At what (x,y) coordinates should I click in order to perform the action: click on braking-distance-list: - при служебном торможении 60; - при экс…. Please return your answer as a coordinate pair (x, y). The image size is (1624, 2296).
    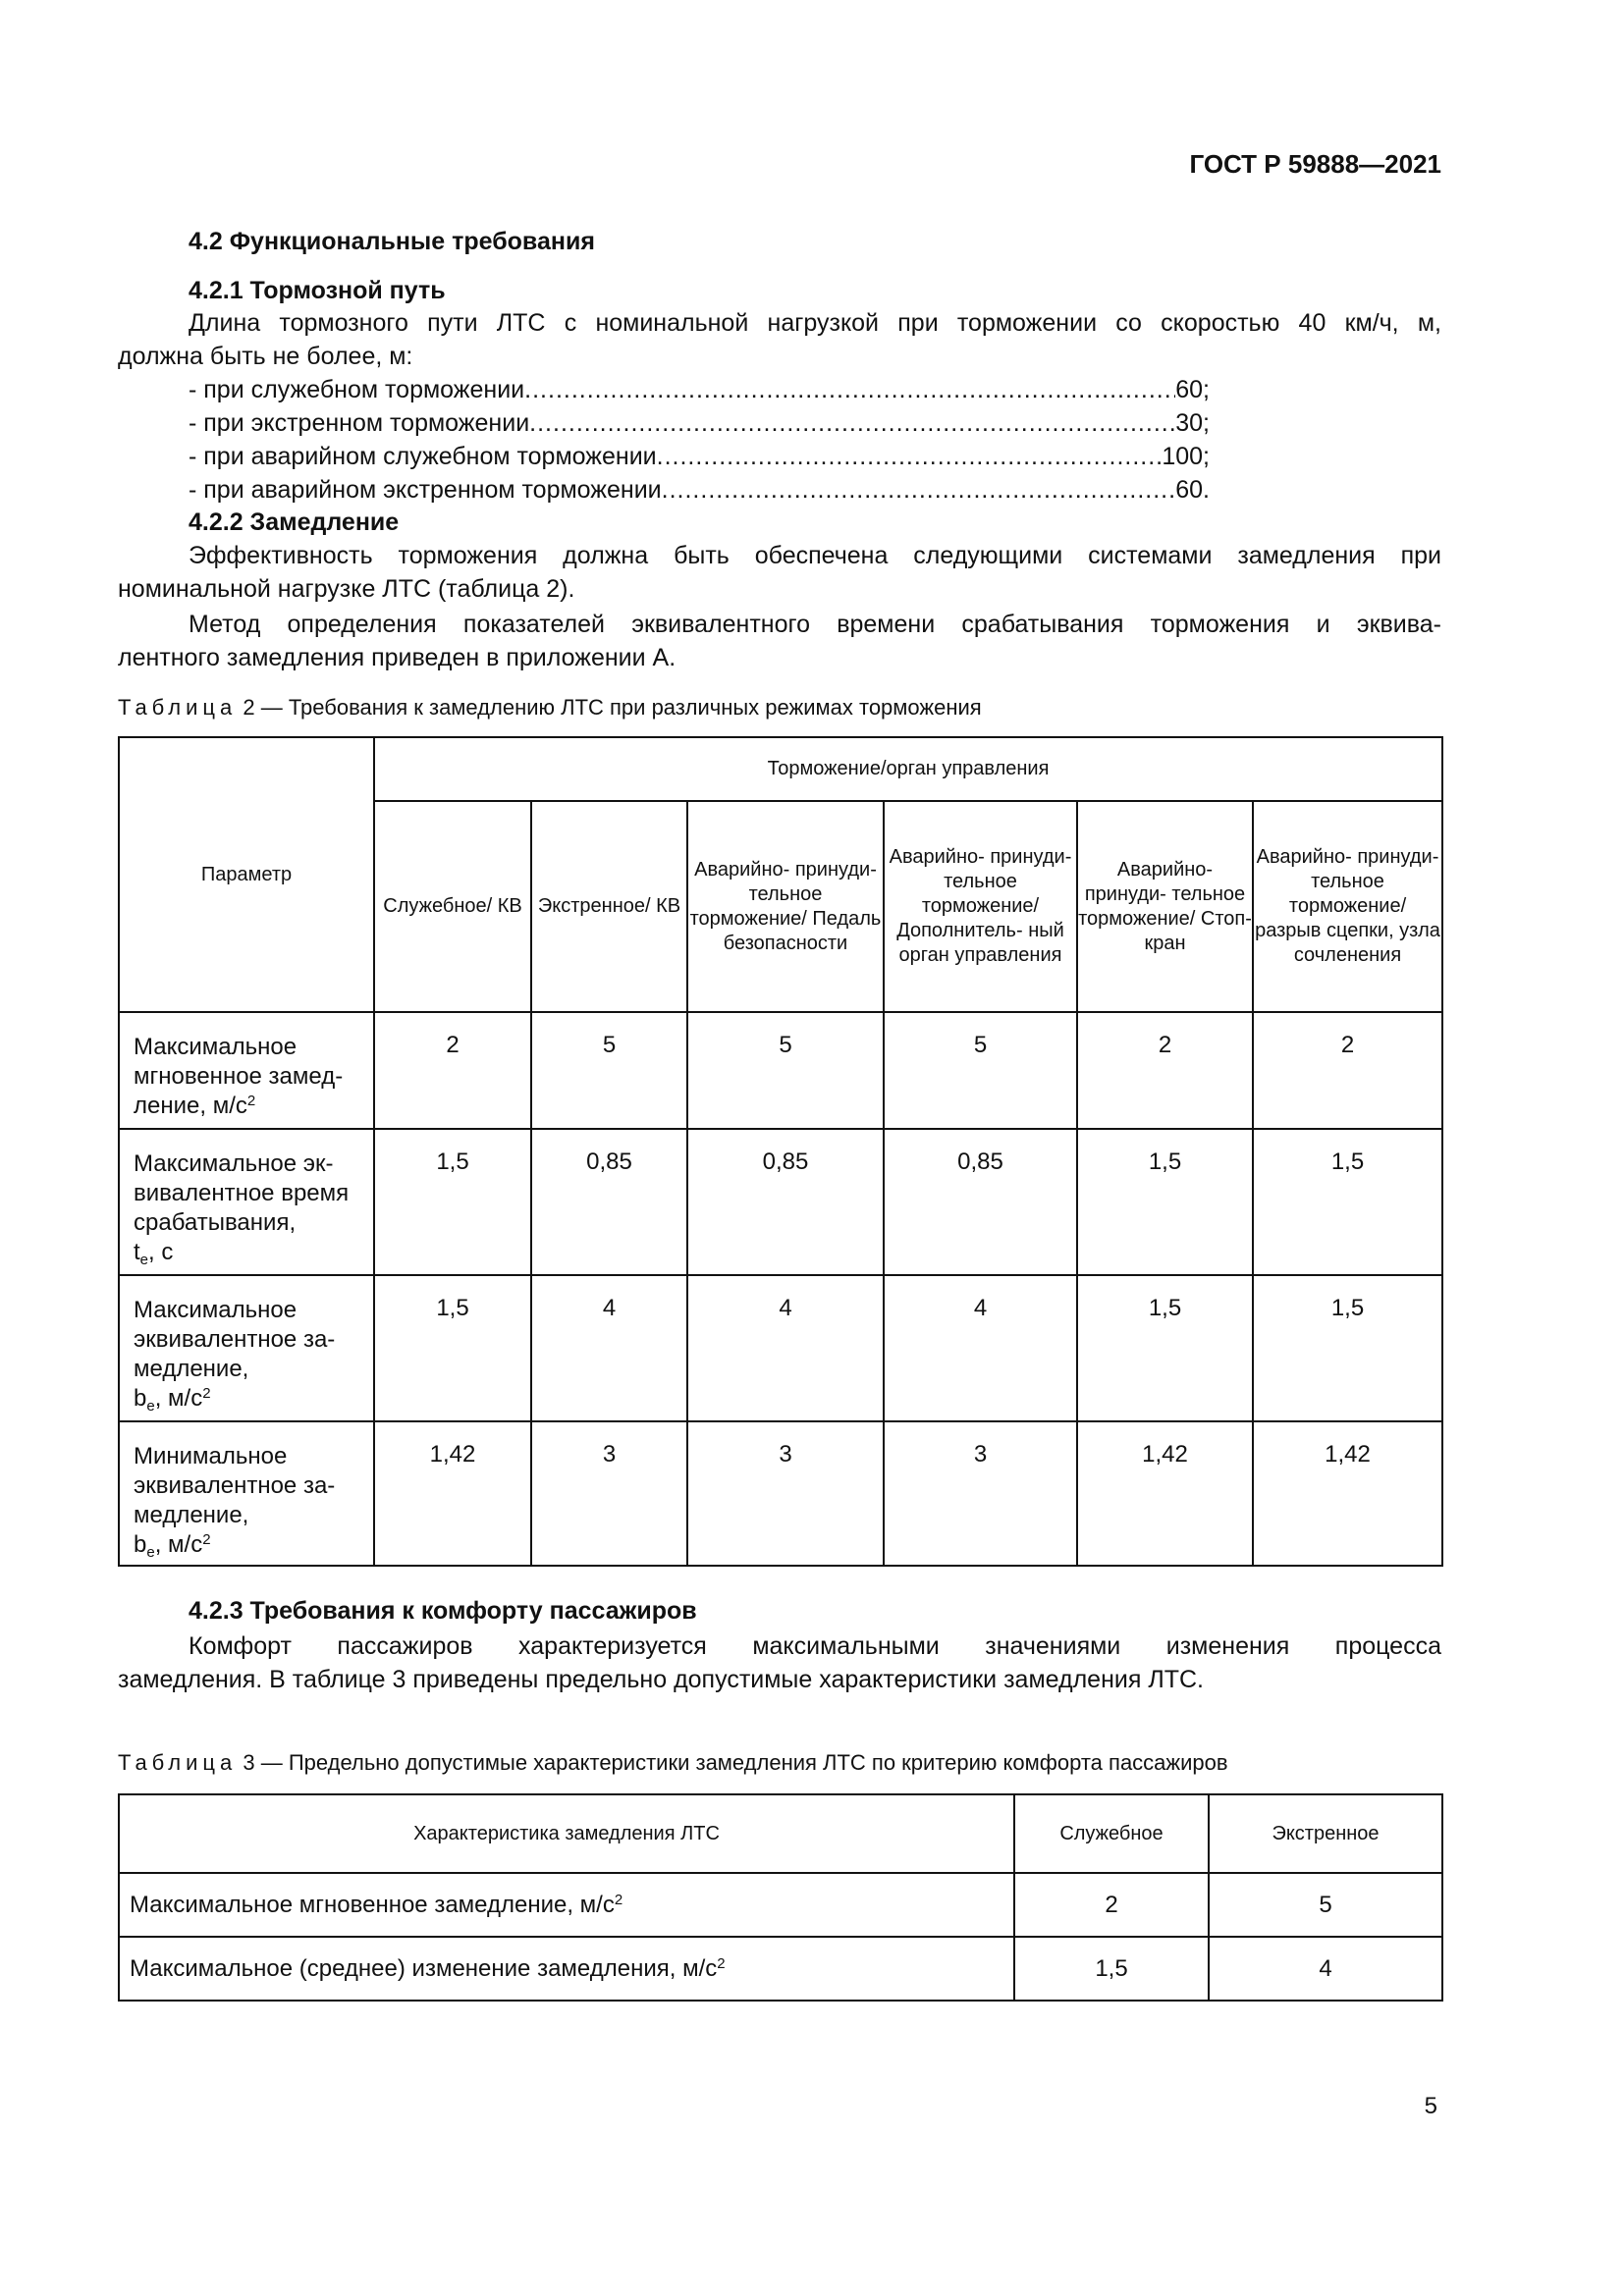
    Looking at the image, I should click on (699, 440).